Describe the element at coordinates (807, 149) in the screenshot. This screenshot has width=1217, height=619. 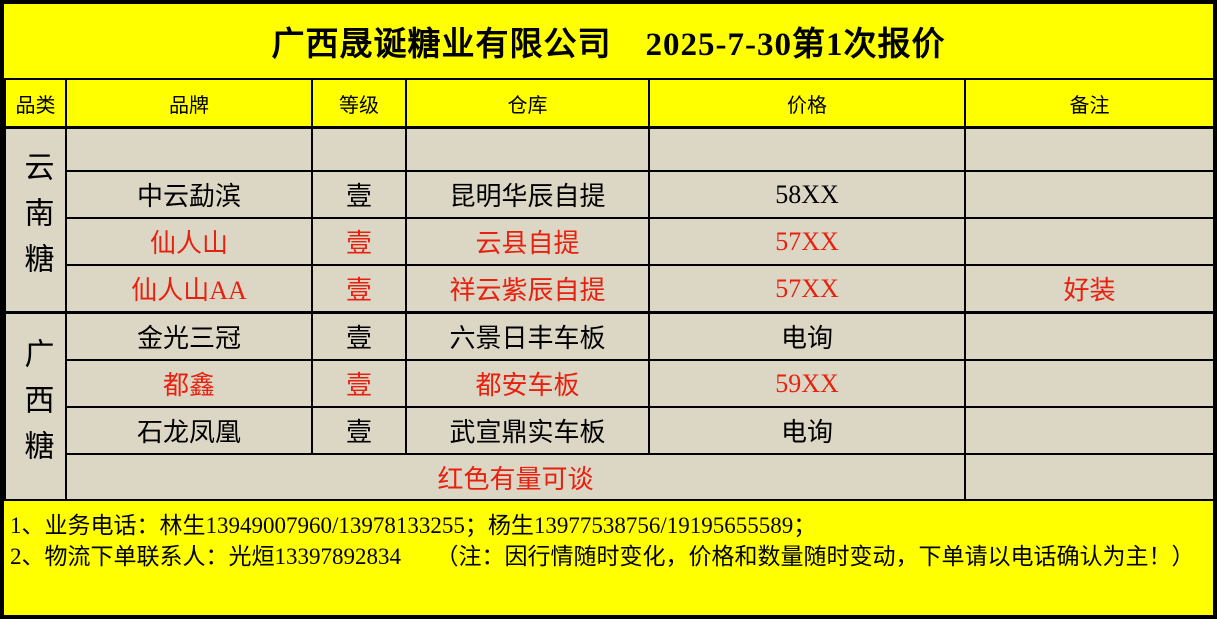
I see `price-cell` at that location.